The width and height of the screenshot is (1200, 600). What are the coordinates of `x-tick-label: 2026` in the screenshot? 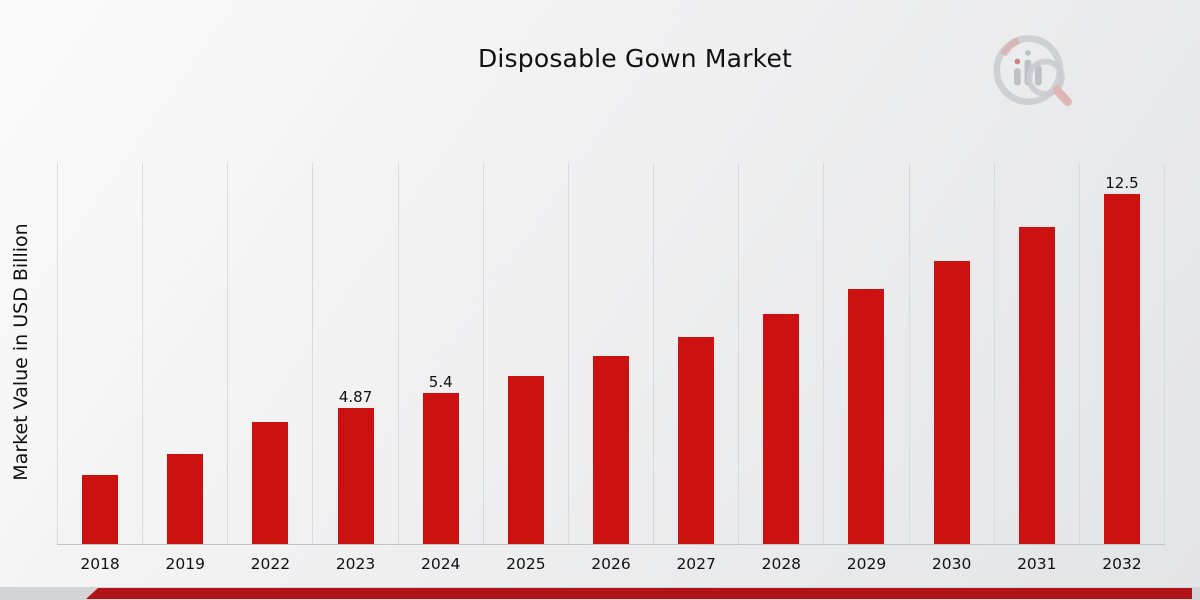 It's located at (611, 564).